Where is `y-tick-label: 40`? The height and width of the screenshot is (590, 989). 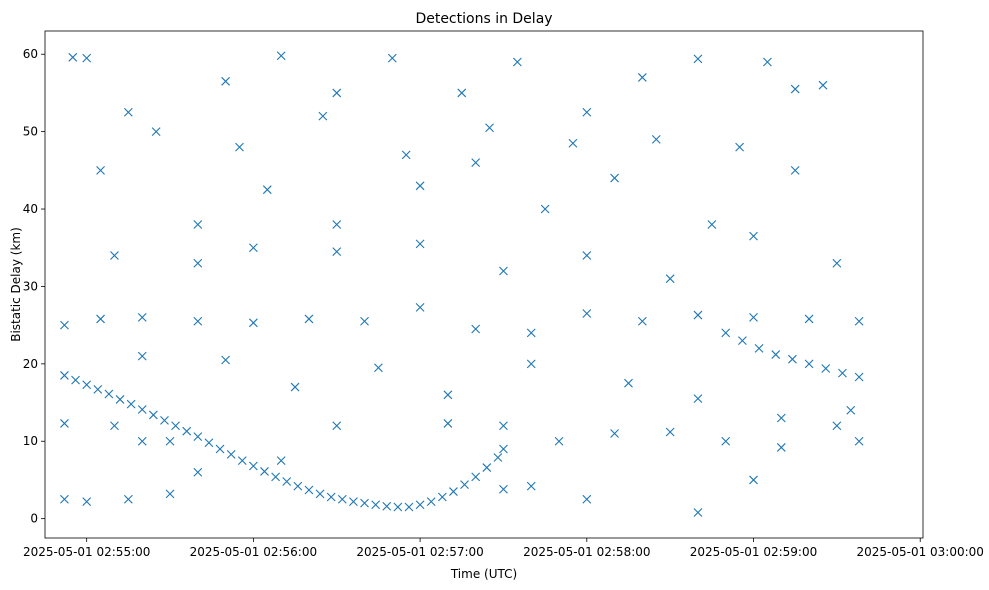 y-tick-label: 40 is located at coordinates (30, 209).